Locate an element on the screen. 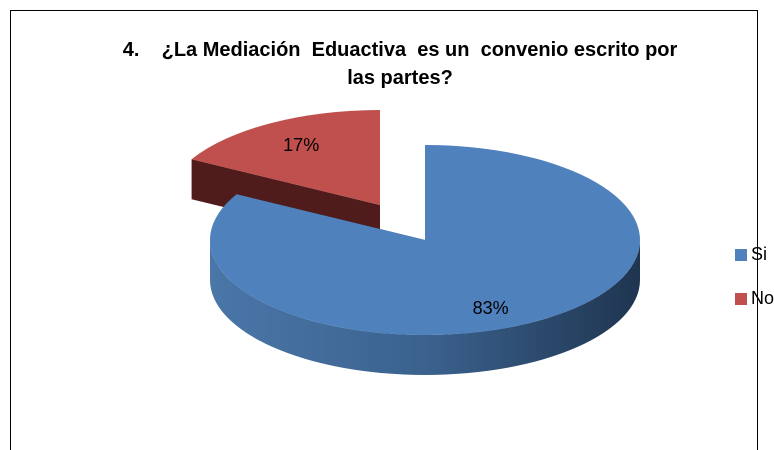 The image size is (774, 450). legend-label: Si is located at coordinates (759, 254).